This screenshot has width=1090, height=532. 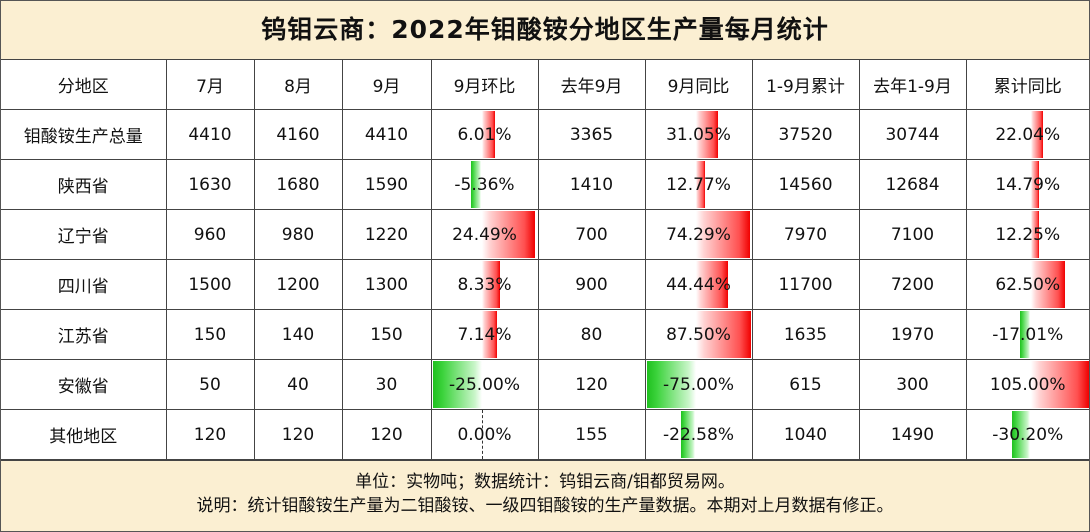 I want to click on cell-yoy-label: -22.58%, so click(x=698, y=434).